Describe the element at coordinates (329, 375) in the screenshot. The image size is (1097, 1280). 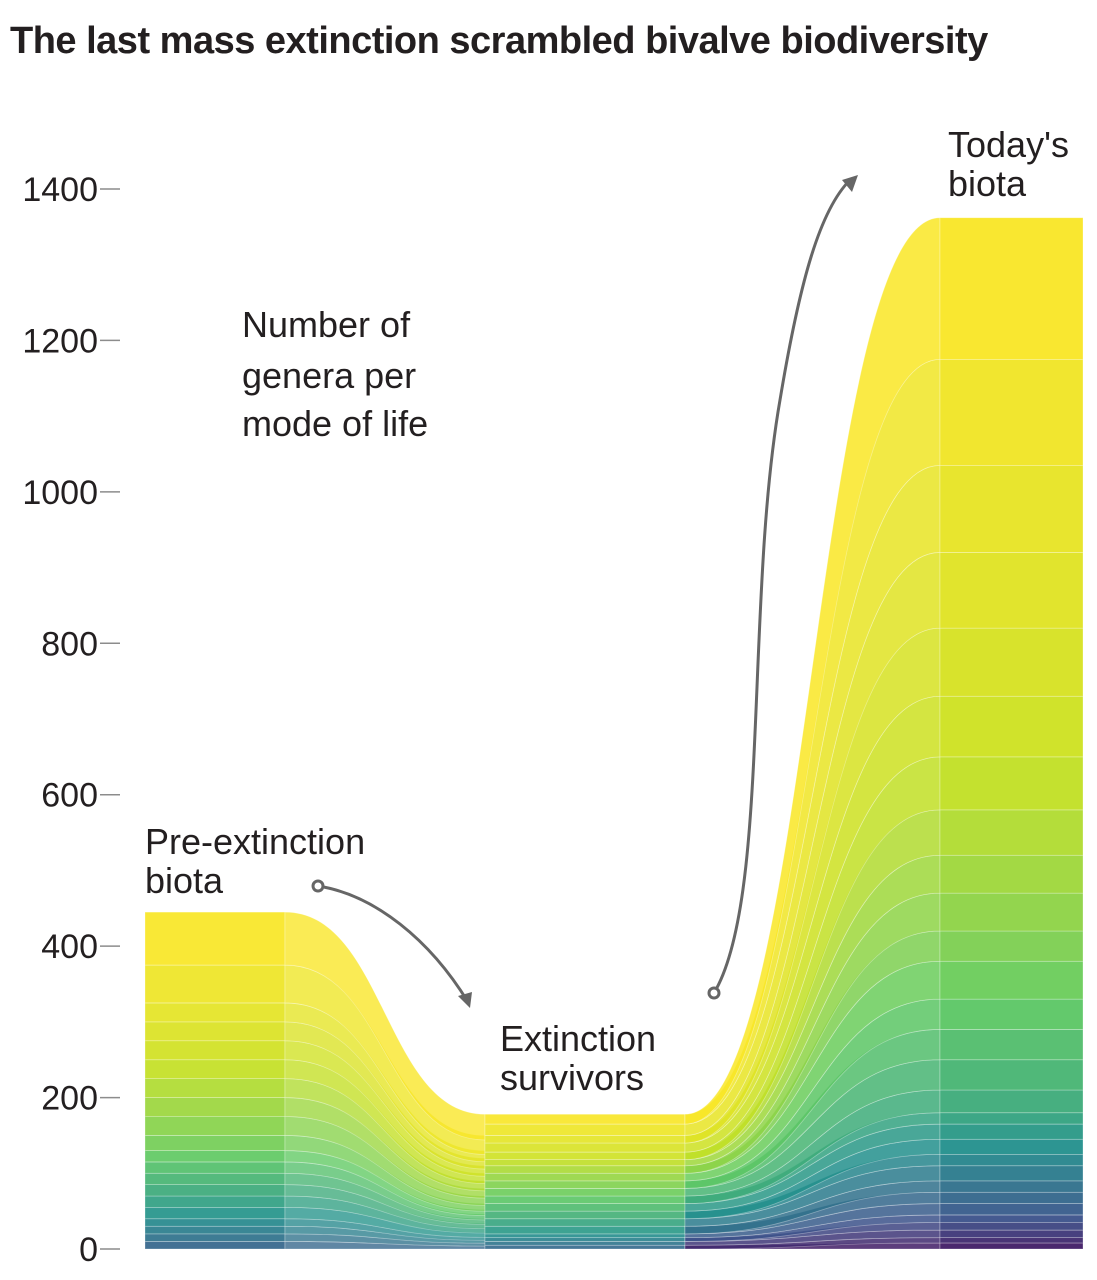
I see `panel-label-line-2: genera per` at that location.